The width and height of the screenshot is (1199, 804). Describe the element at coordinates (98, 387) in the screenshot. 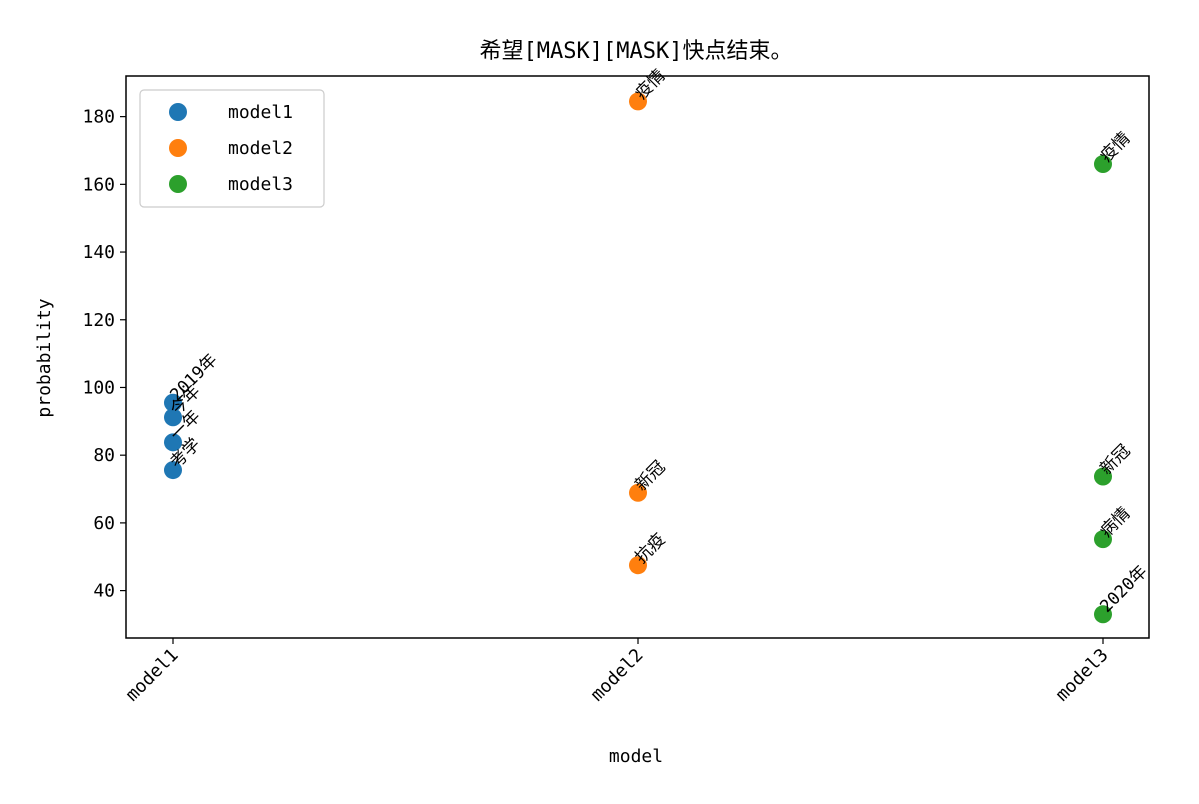

I see `y-tick-label: 100` at that location.